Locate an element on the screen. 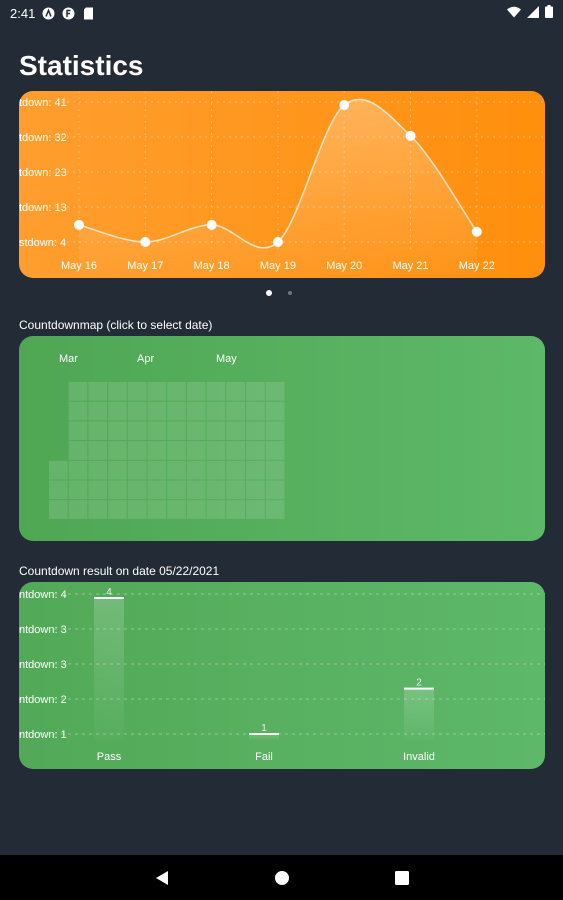  bar-chart-label: Countdown result on date 05/22/2021 is located at coordinates (119, 571).